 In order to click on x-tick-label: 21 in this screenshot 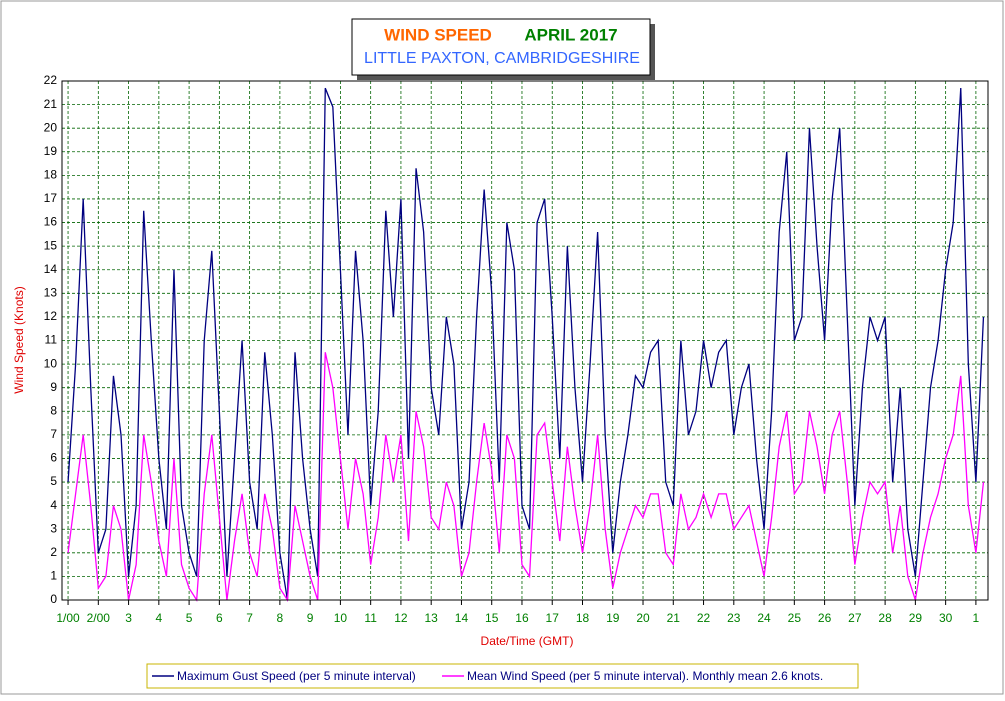, I will do `click(674, 618)`.